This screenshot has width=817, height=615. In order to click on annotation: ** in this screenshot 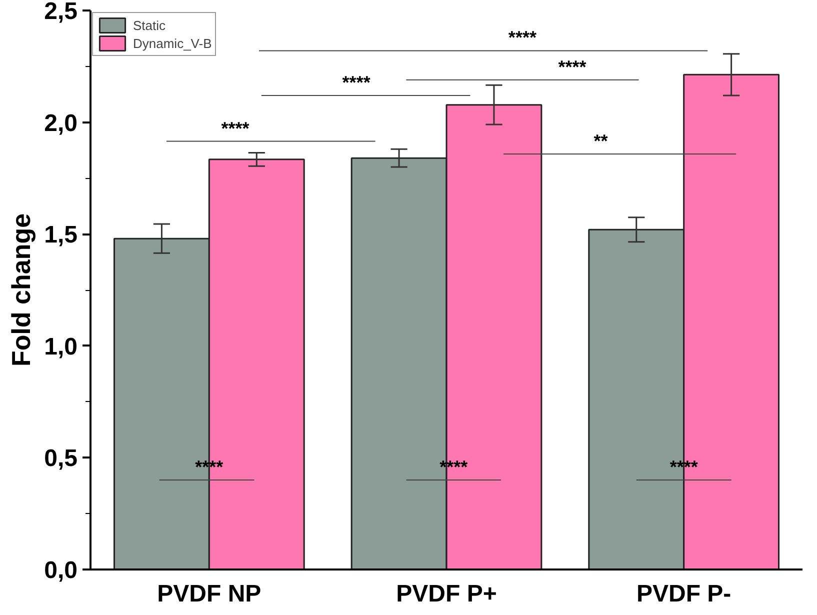, I will do `click(601, 141)`.